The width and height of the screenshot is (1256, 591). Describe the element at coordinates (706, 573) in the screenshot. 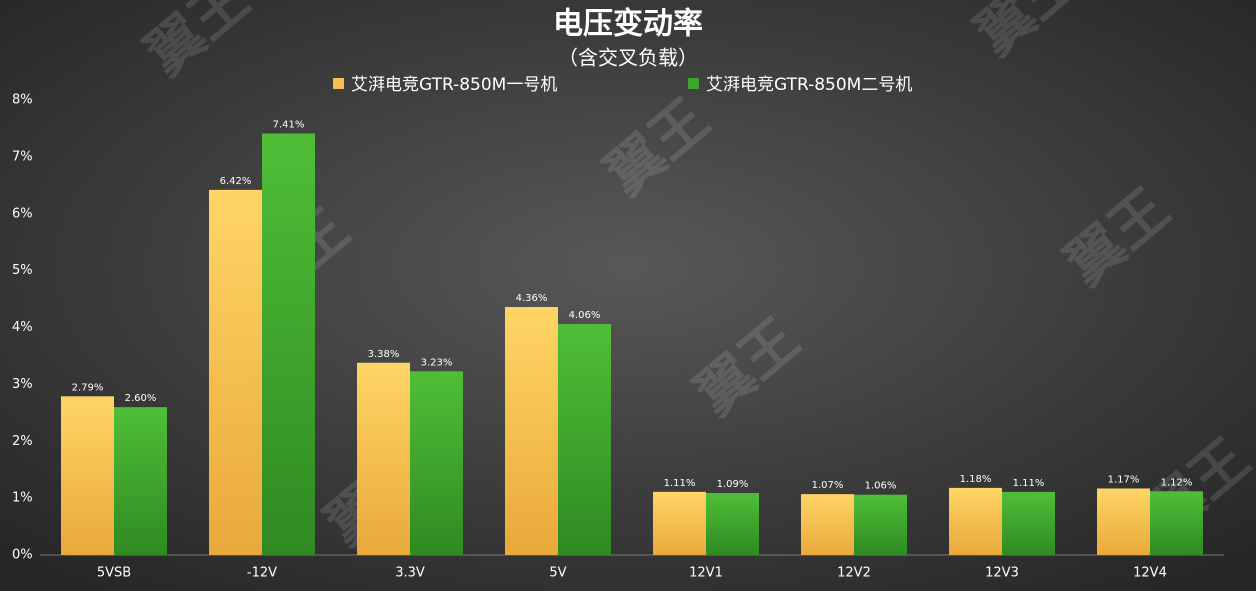

I see `x-tick-label: 12V1` at that location.